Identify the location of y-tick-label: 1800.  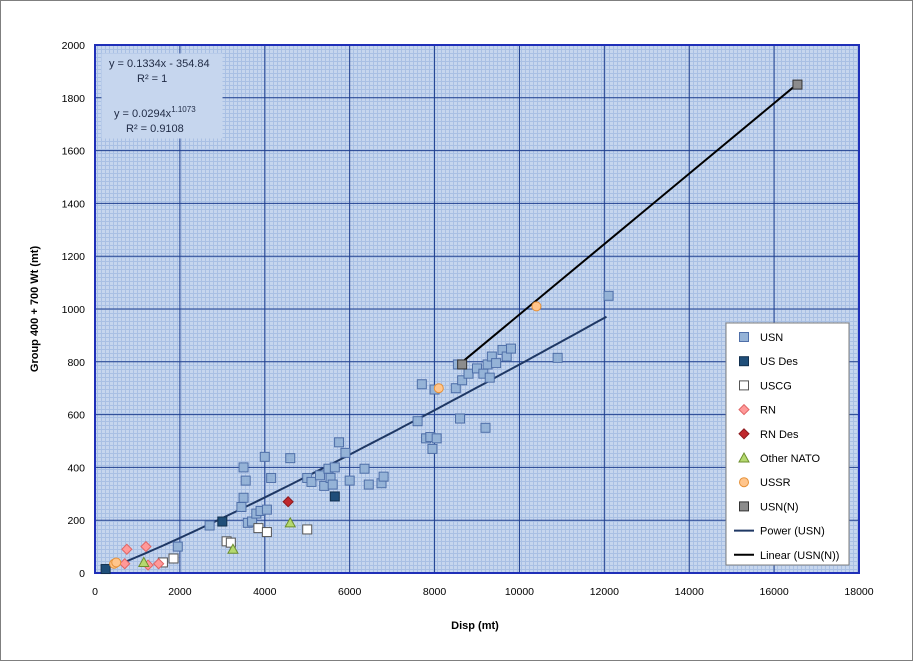
(74, 99).